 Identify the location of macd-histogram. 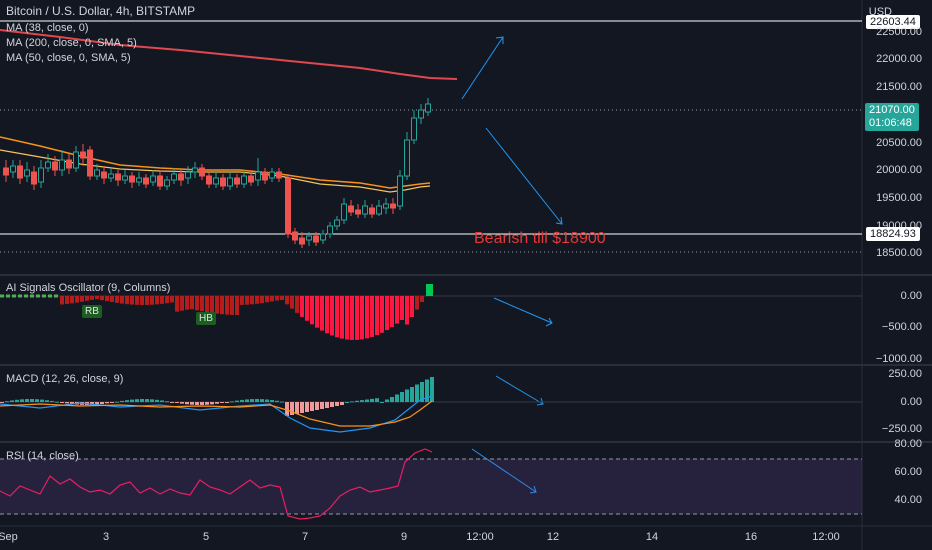
(217, 396).